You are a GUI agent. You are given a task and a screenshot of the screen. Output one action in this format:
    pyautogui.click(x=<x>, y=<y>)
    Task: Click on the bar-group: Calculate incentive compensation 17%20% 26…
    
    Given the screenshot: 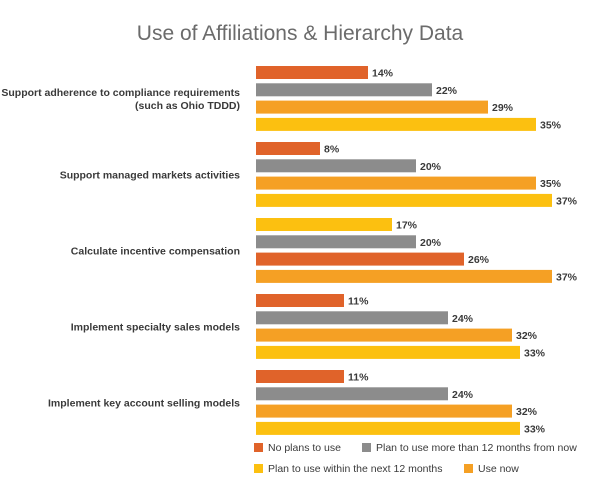 What is the action you would take?
    pyautogui.click(x=324, y=250)
    